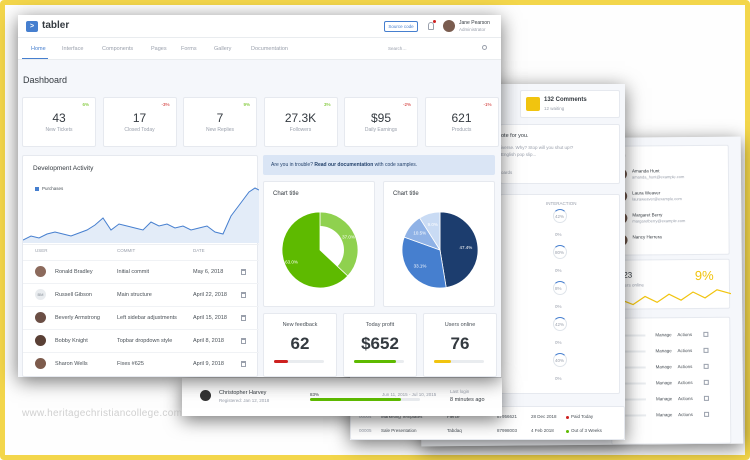 This screenshot has height=460, width=750. I want to click on donut-chart: 37.0% 63.0%, so click(320, 250).